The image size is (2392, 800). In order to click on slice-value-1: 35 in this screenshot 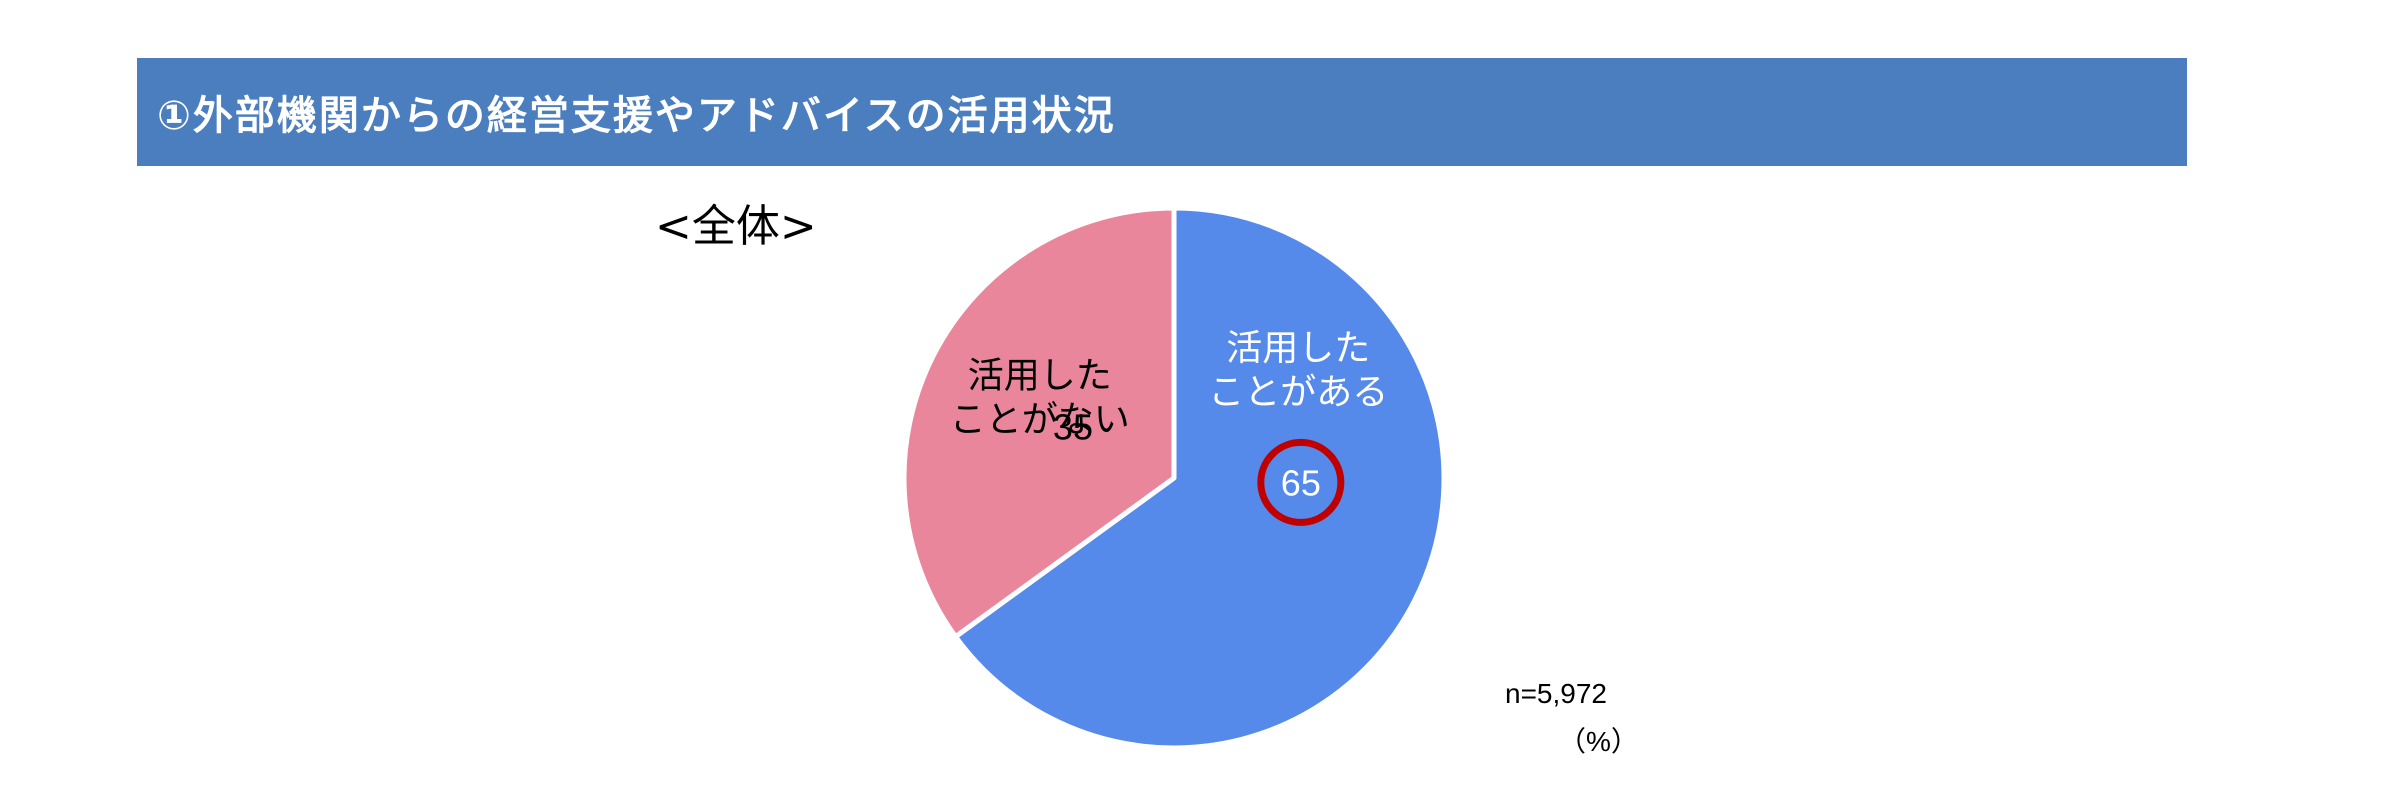, I will do `click(1073, 427)`.